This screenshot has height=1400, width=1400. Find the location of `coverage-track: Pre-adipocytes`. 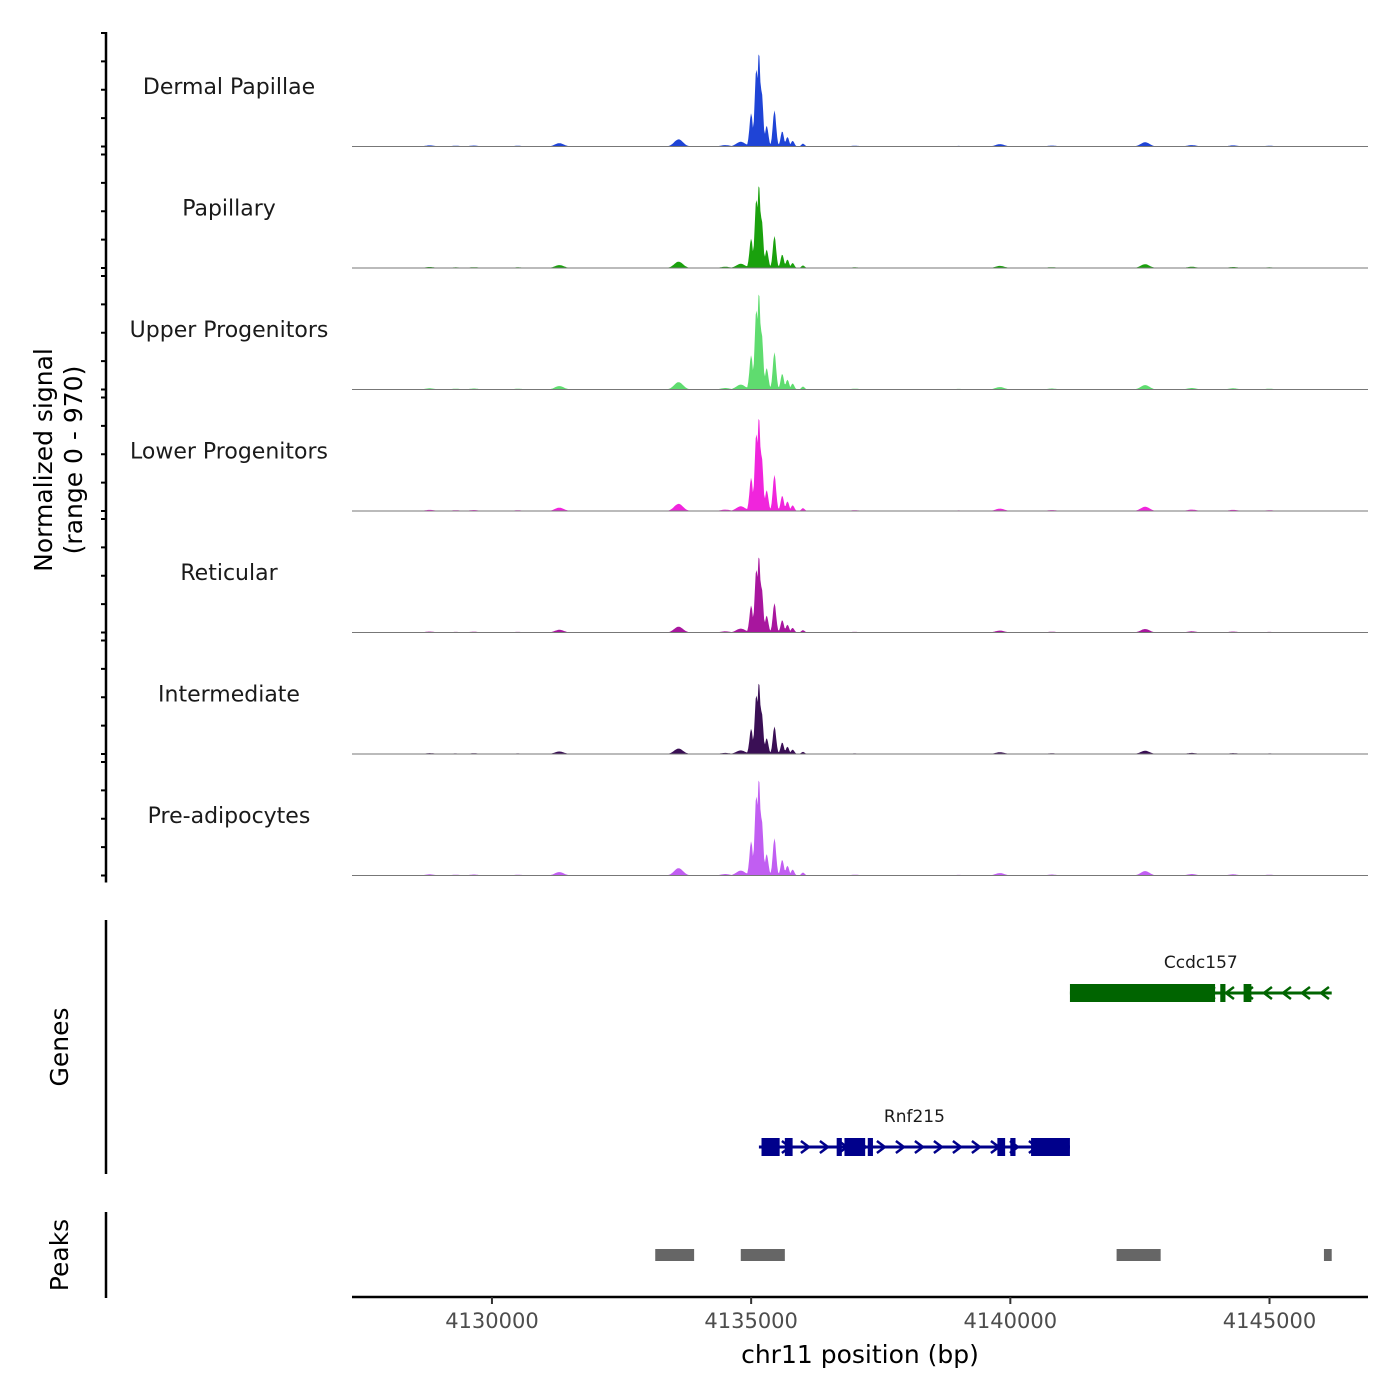

coverage-track: Pre-adipocytes is located at coordinates (758, 828).